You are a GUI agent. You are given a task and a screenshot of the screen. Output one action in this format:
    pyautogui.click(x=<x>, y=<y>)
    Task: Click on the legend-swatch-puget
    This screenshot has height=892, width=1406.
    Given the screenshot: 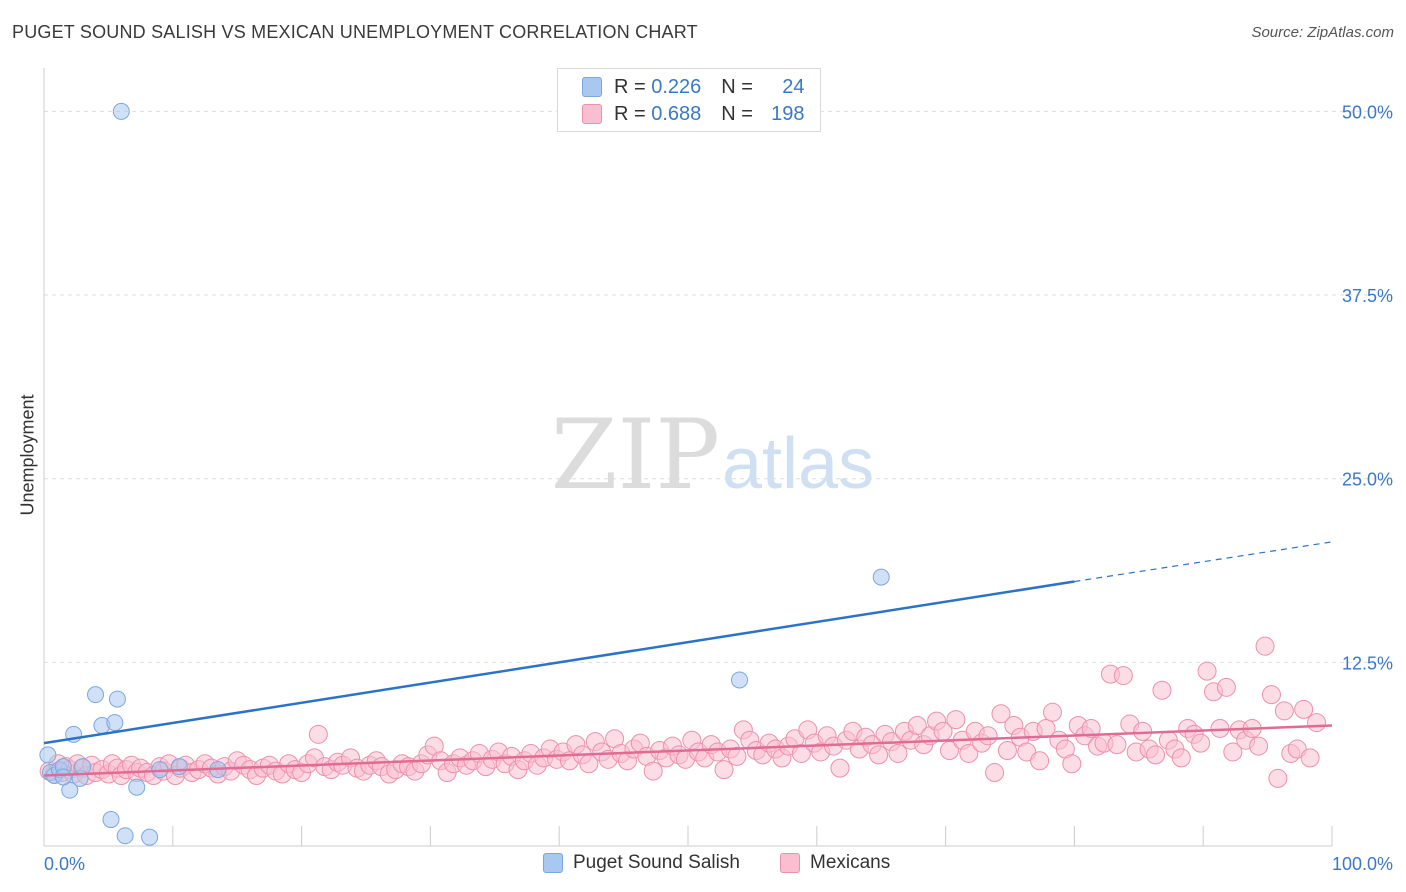 What is the action you would take?
    pyautogui.click(x=592, y=87)
    